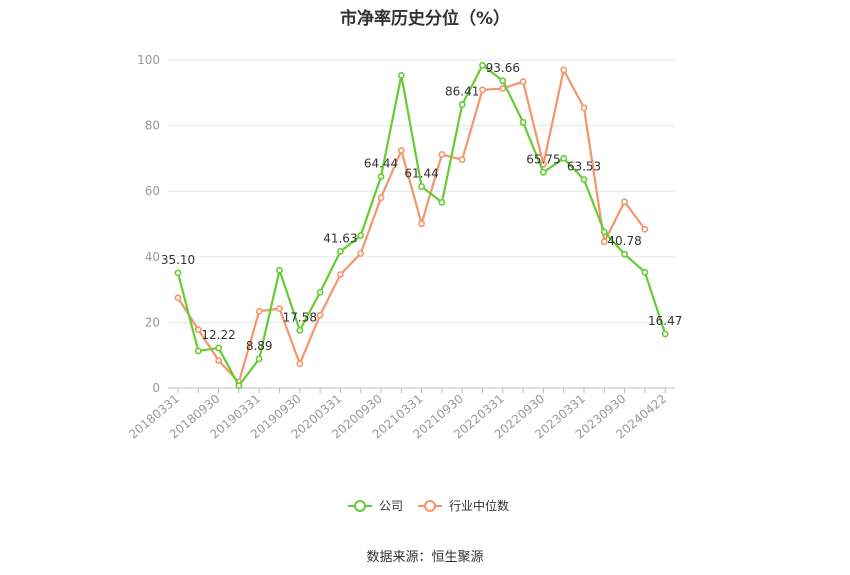  Describe the element at coordinates (178, 260) in the screenshot. I see `data-label: 35.10` at that location.